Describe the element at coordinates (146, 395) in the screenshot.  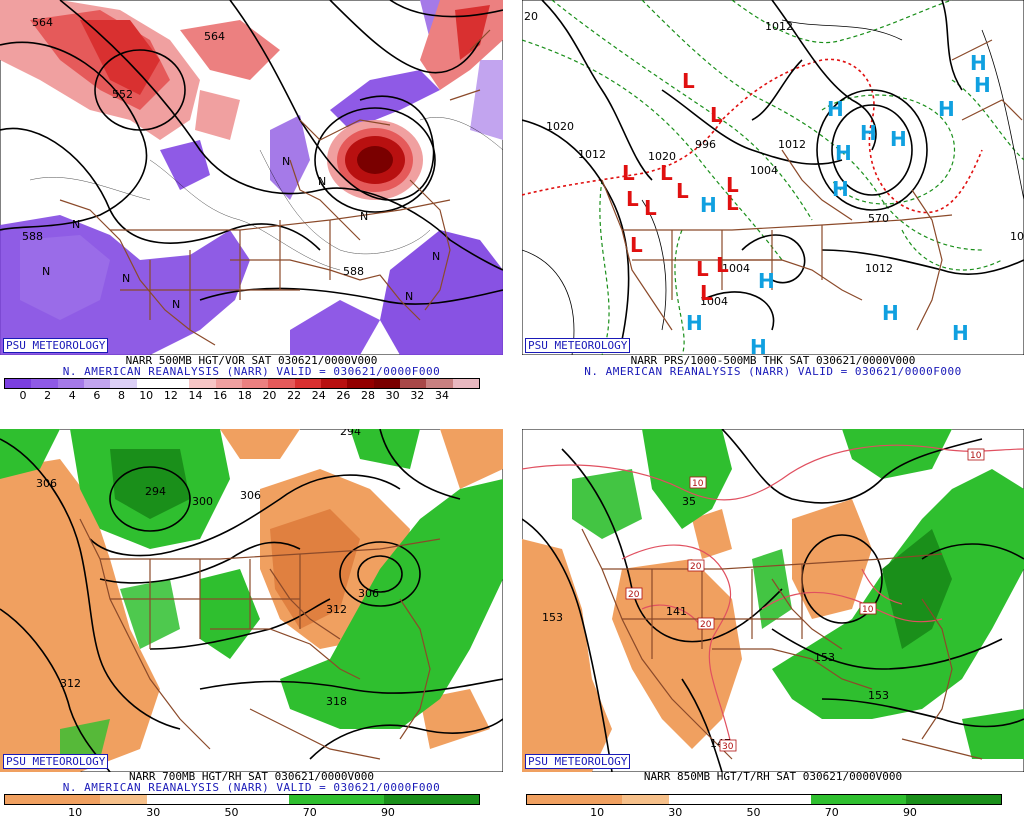
I see `color-bar-tick-label: 10` at that location.